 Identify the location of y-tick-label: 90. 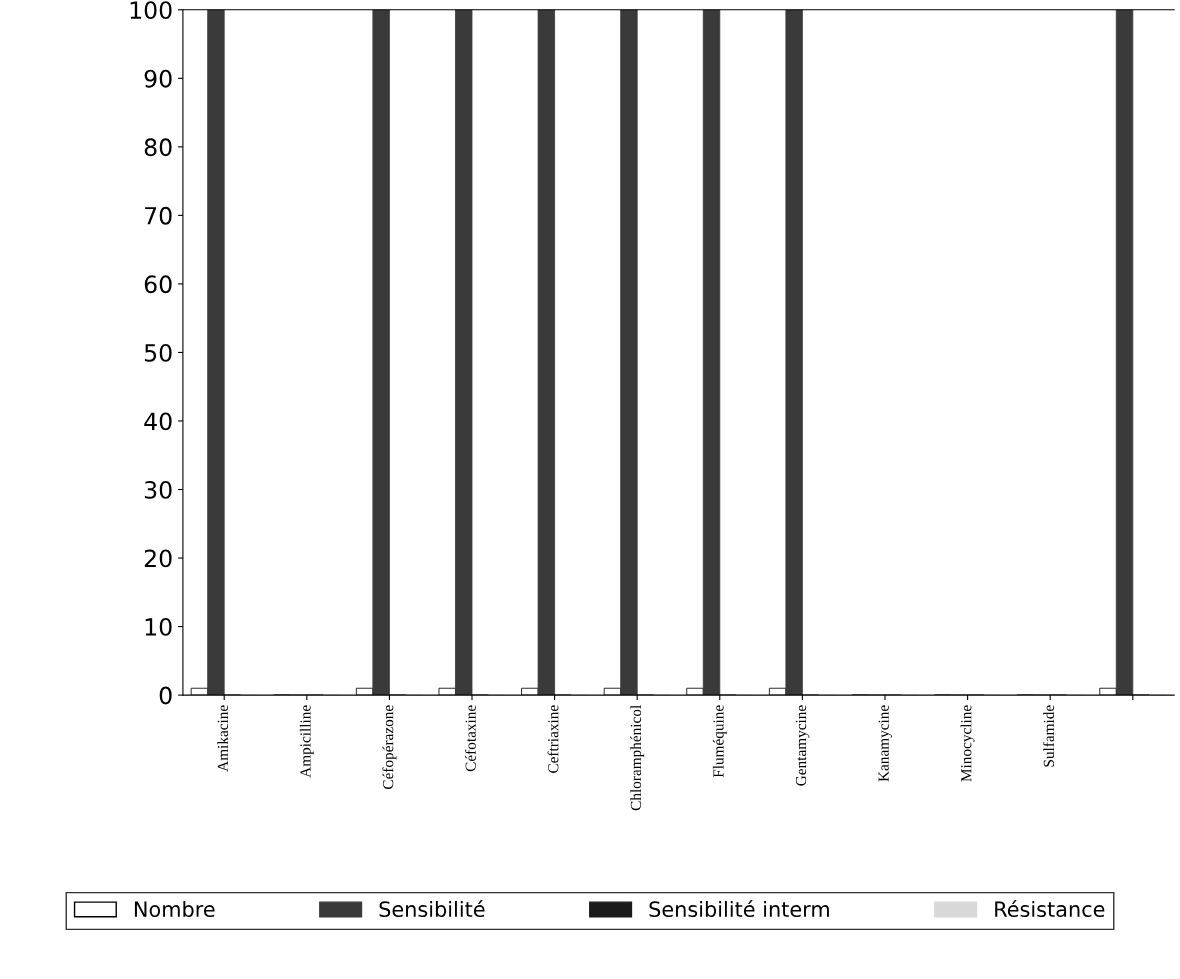
(158, 78).